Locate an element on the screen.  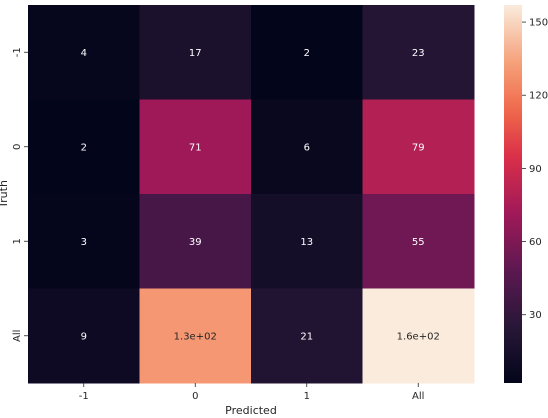
cell-annotation-0-3: 23 is located at coordinates (418, 53).